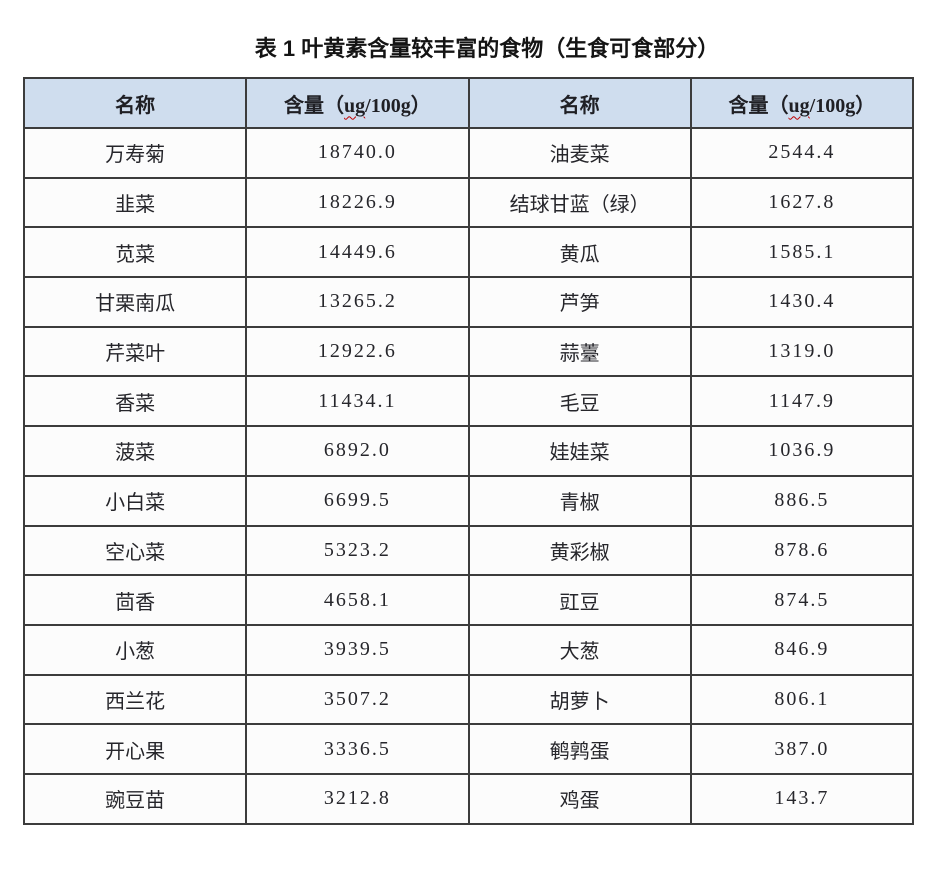 This screenshot has height=884, width=936. What do you see at coordinates (579, 749) in the screenshot?
I see `food-name-cell: 鹌鹑蛋` at bounding box center [579, 749].